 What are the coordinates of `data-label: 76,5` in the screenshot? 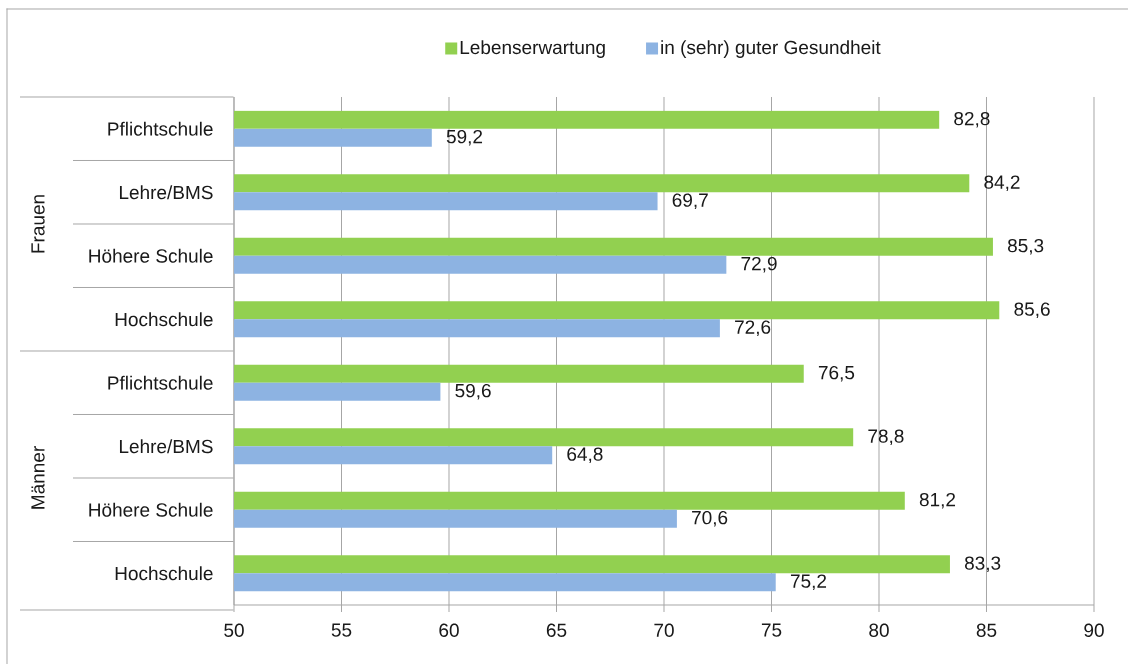 It's located at (836, 373).